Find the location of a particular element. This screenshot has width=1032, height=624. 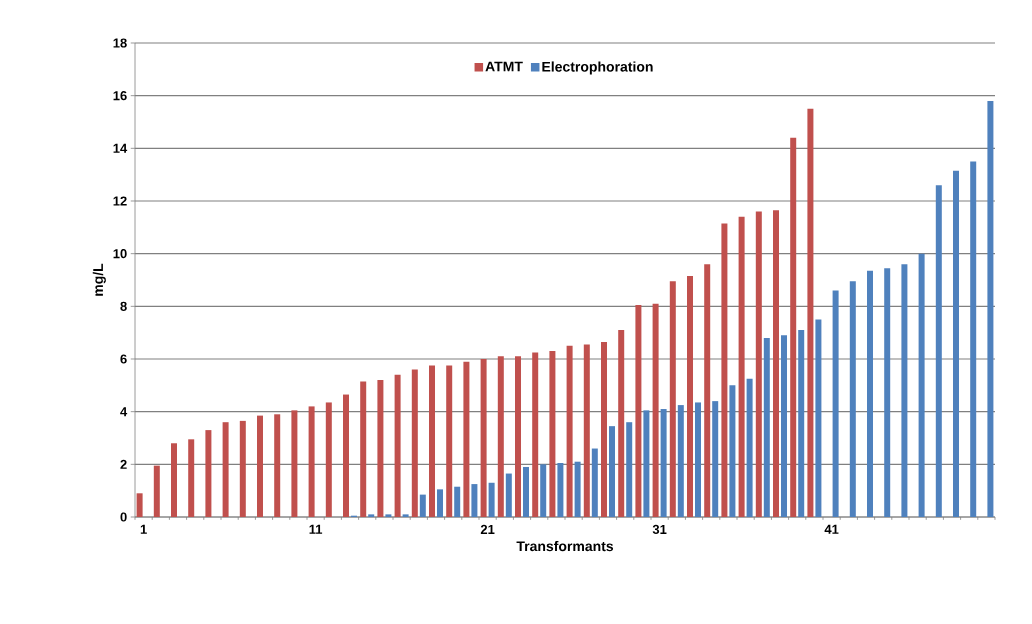

y-axis-title: mg/L is located at coordinates (99, 279).